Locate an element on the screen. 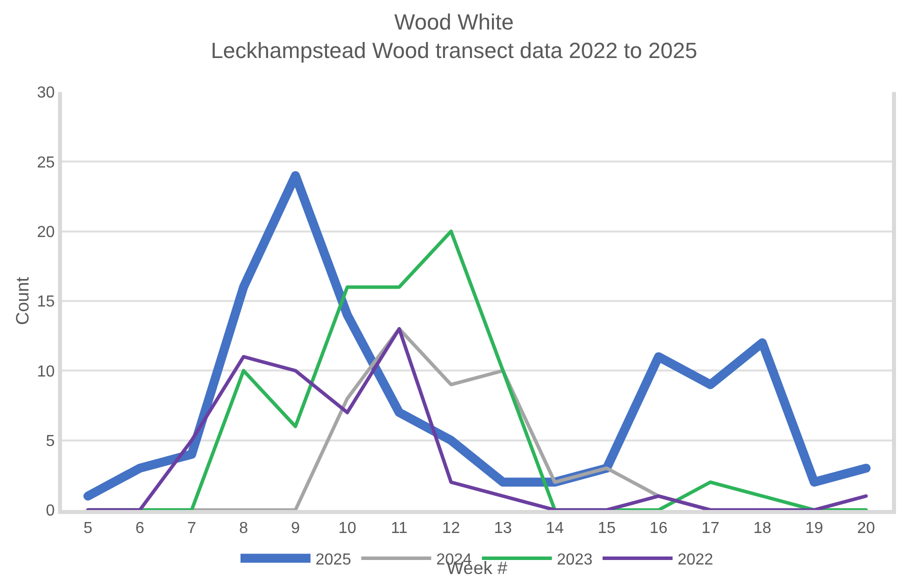 Image resolution: width=908 pixels, height=588 pixels. x-tick-label: 15 is located at coordinates (607, 529).